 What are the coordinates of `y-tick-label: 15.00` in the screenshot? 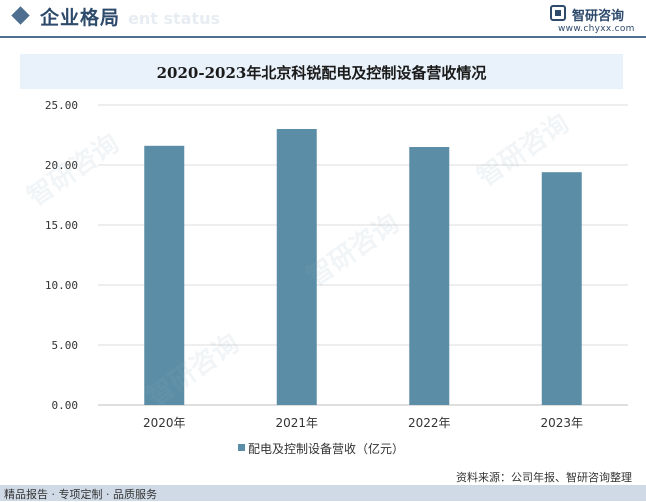 It's located at (61, 225).